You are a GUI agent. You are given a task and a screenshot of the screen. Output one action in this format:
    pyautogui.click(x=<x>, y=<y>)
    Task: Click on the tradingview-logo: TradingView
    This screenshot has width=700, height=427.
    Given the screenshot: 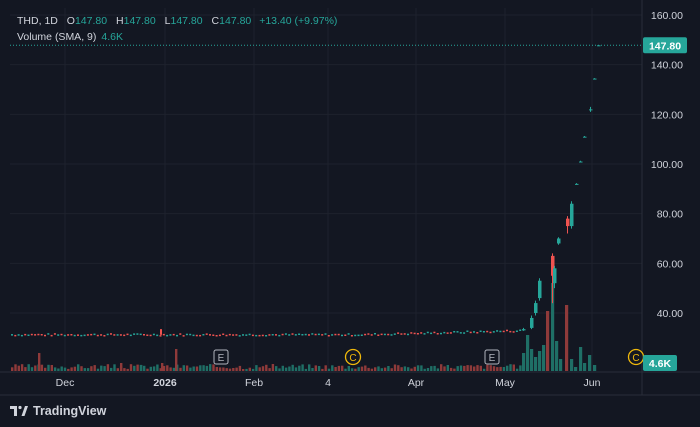 What is the action you would take?
    pyautogui.click(x=58, y=411)
    